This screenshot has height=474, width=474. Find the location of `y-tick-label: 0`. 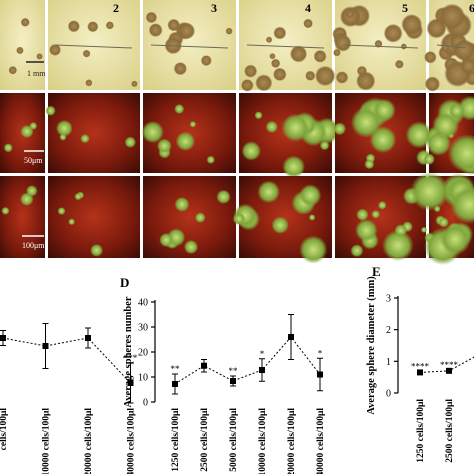

y-tick-label: 0 is located at coordinates (388, 394).